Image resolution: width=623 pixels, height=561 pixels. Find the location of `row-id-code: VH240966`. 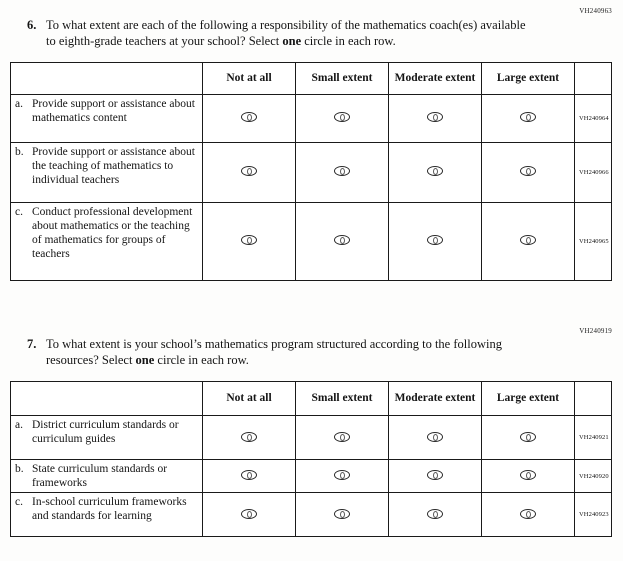

row-id-code: VH240966 is located at coordinates (593, 172).